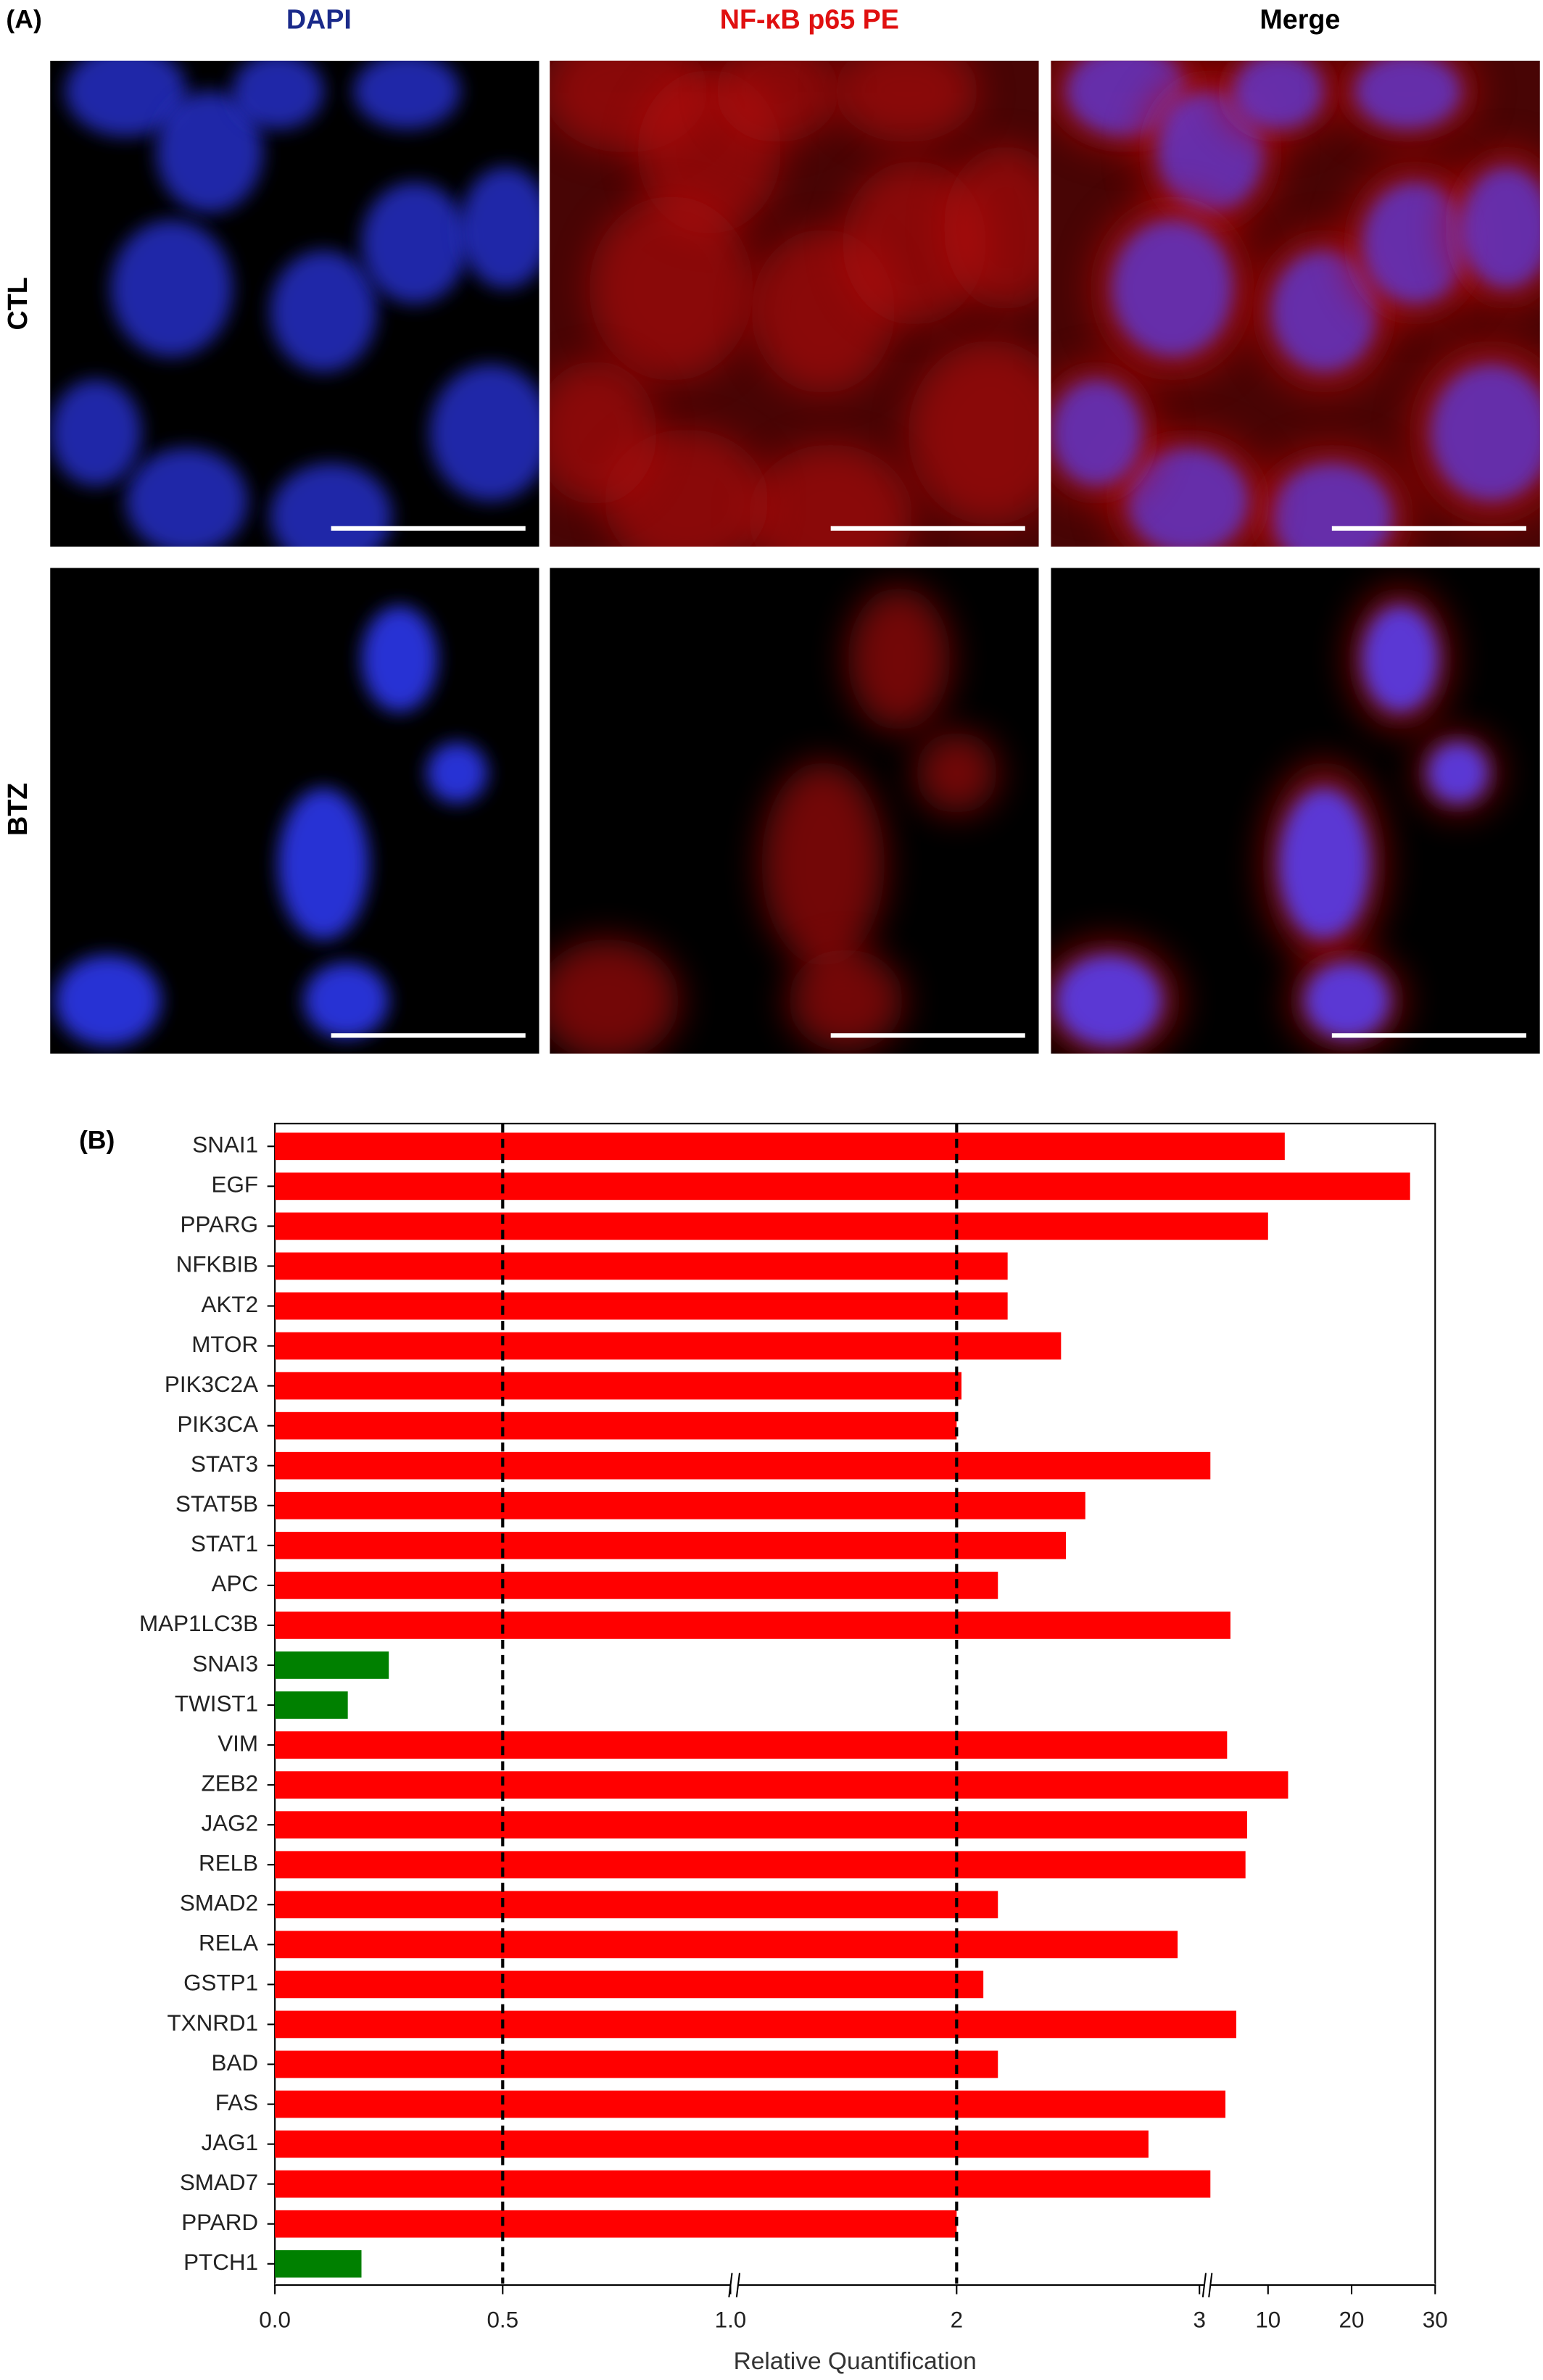 The width and height of the screenshot is (1543, 2380). What do you see at coordinates (236, 2063) in the screenshot?
I see `y-tick-label: BAD` at bounding box center [236, 2063].